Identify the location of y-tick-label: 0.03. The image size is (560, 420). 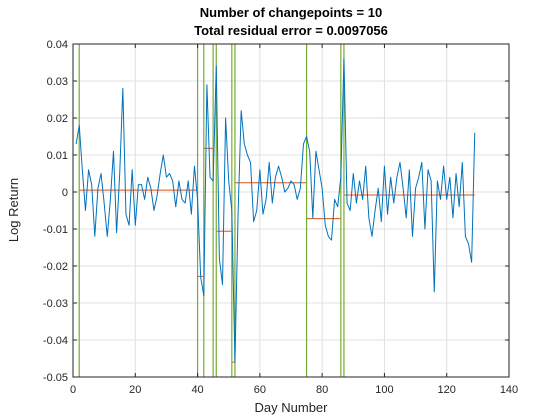
(57, 82).